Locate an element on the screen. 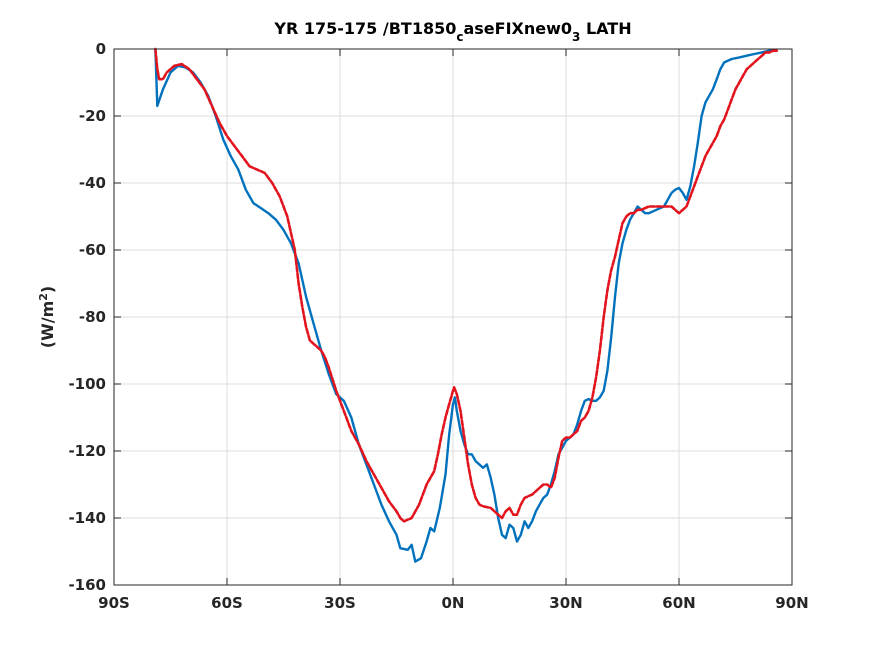  x-tick-label: 0N is located at coordinates (453, 603).